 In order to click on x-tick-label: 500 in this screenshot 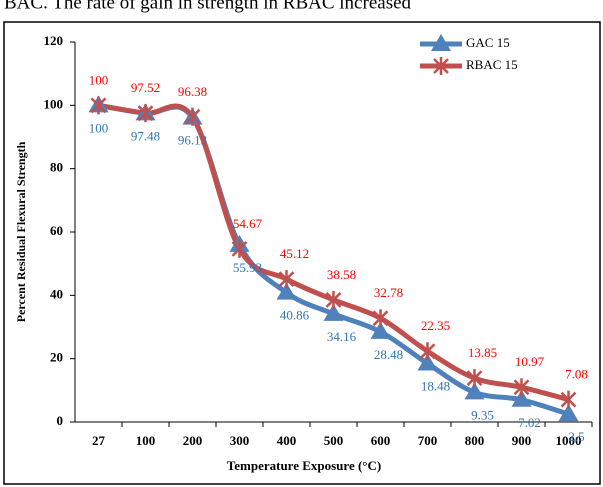, I will do `click(334, 440)`.